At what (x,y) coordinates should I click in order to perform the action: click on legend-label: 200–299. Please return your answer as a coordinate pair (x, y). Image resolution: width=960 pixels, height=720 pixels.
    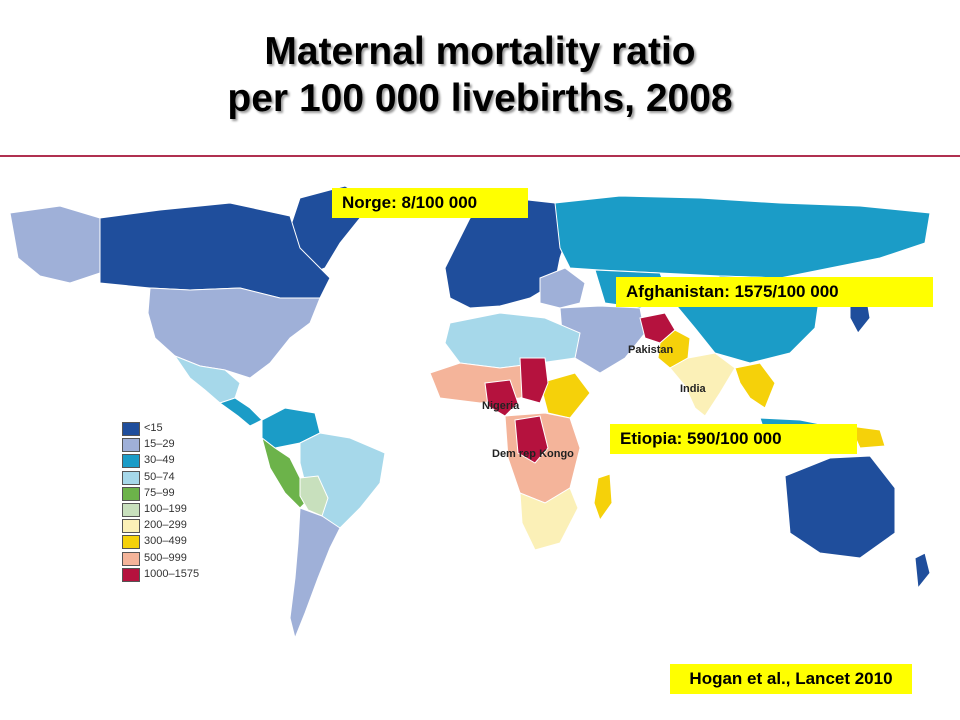
    Looking at the image, I should click on (165, 525).